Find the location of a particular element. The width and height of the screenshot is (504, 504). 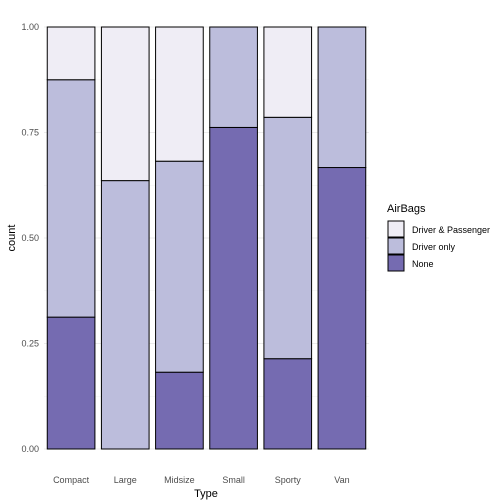

y-tick-label: 0.25 is located at coordinates (30, 344).